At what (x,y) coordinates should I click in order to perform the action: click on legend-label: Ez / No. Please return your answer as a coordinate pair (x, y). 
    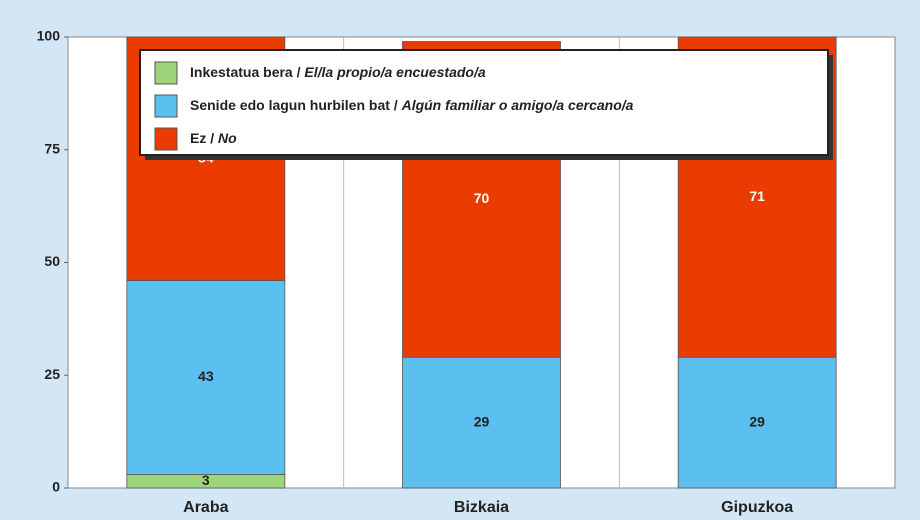
    Looking at the image, I should click on (213, 138).